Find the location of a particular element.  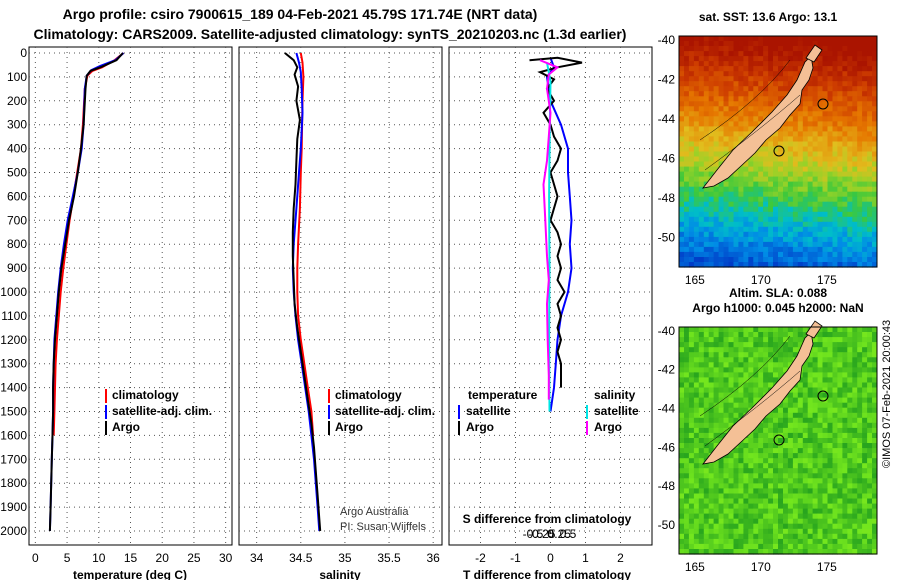

lat-tick-label: -44 is located at coordinates (667, 408).